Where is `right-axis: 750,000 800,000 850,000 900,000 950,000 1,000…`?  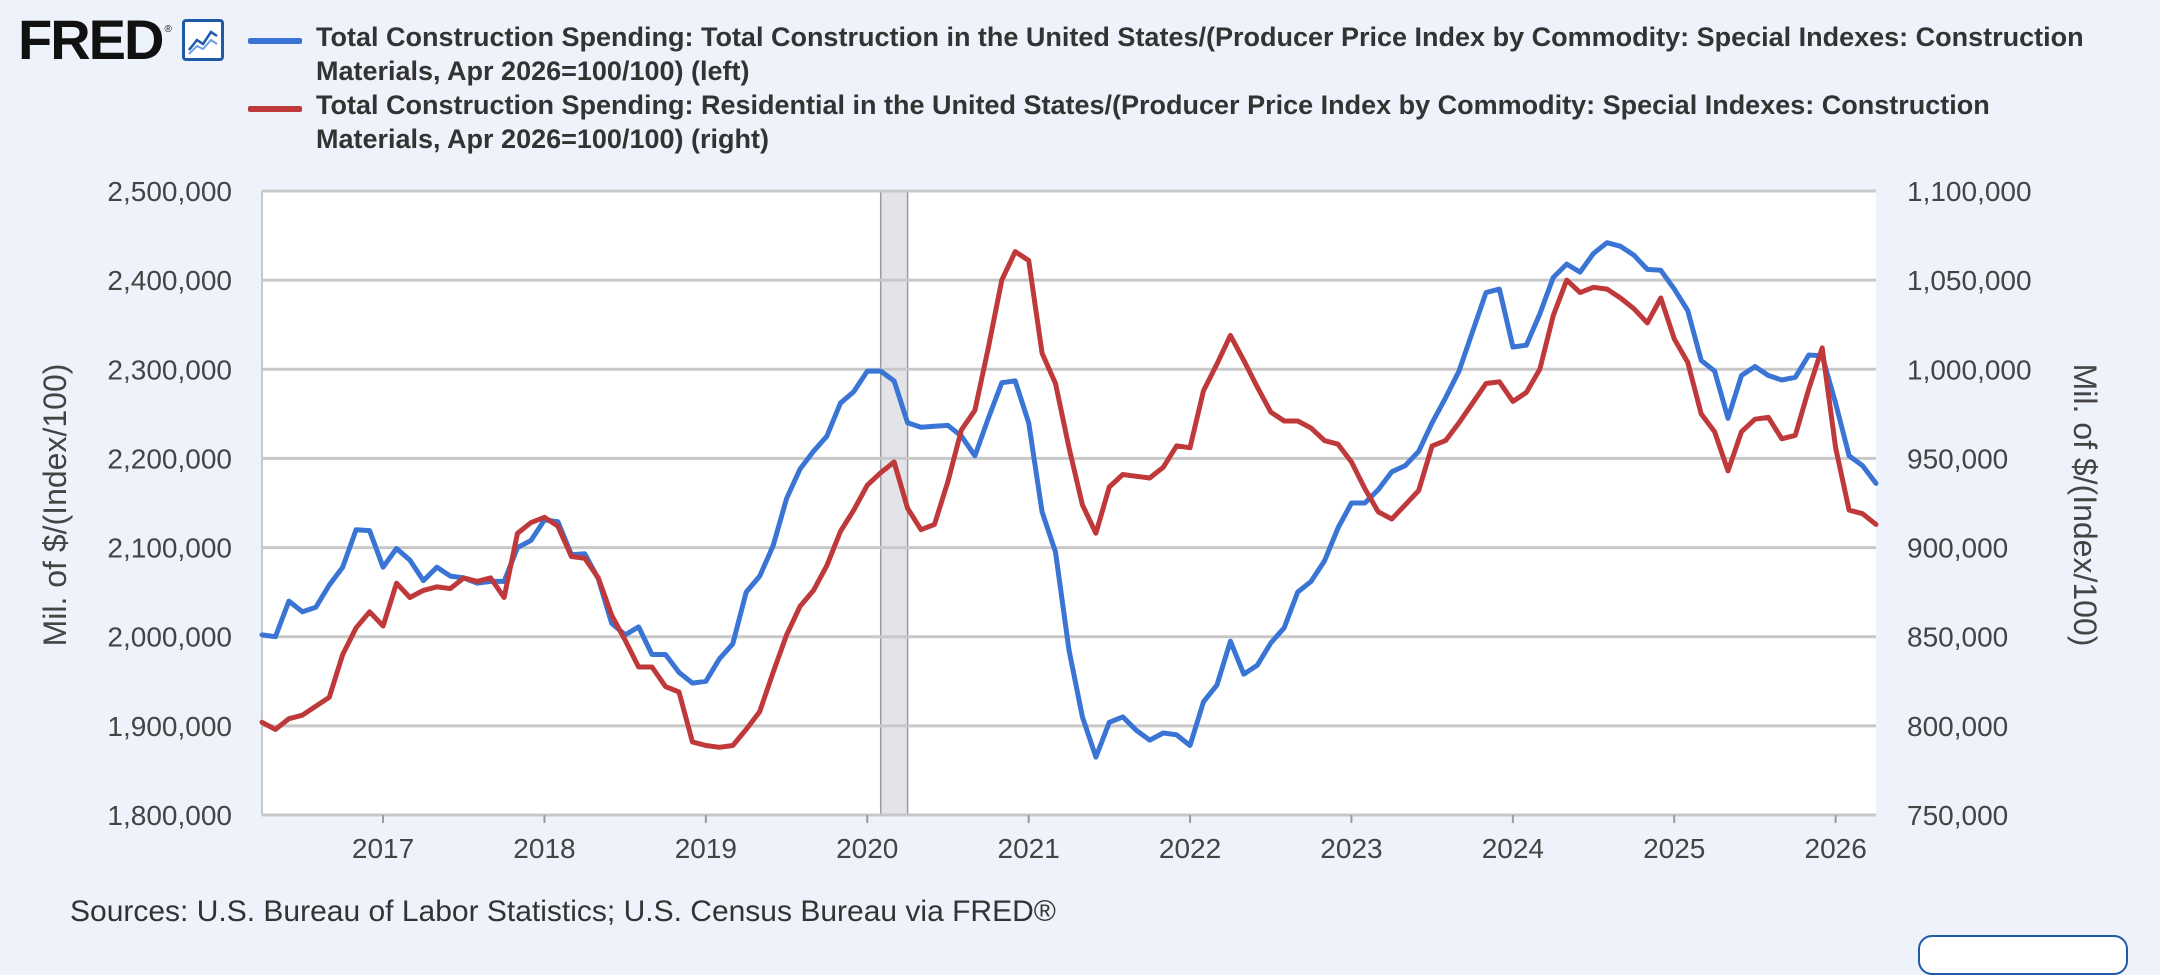
right-axis: 750,000 800,000 850,000 900,000 950,000 1,000… is located at coordinates (1969, 503).